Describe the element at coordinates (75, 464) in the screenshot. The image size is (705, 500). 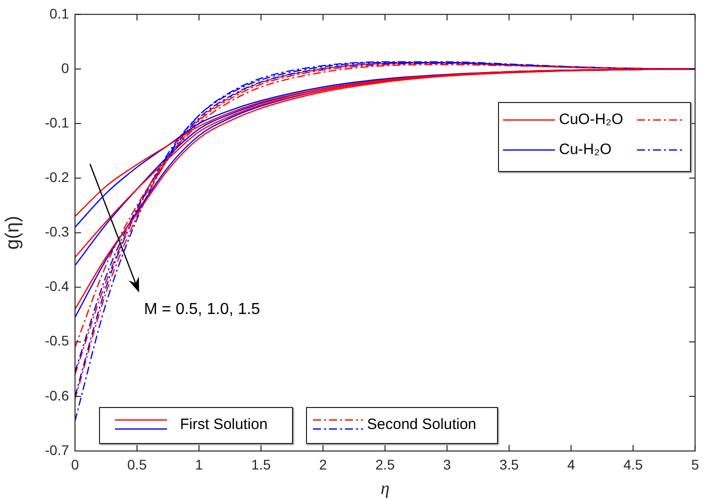
I see `x-tick-label: 0` at that location.